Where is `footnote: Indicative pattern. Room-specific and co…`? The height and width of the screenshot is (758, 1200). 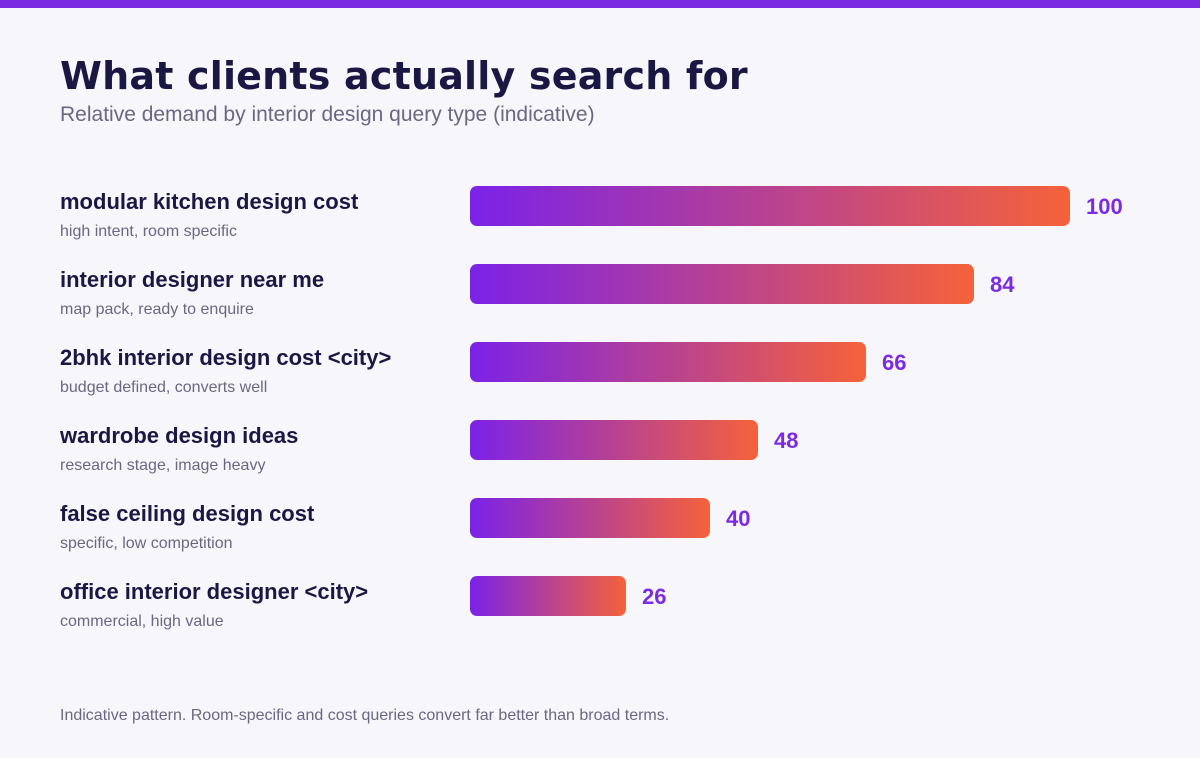 footnote: Indicative pattern. Room-specific and co… is located at coordinates (365, 715).